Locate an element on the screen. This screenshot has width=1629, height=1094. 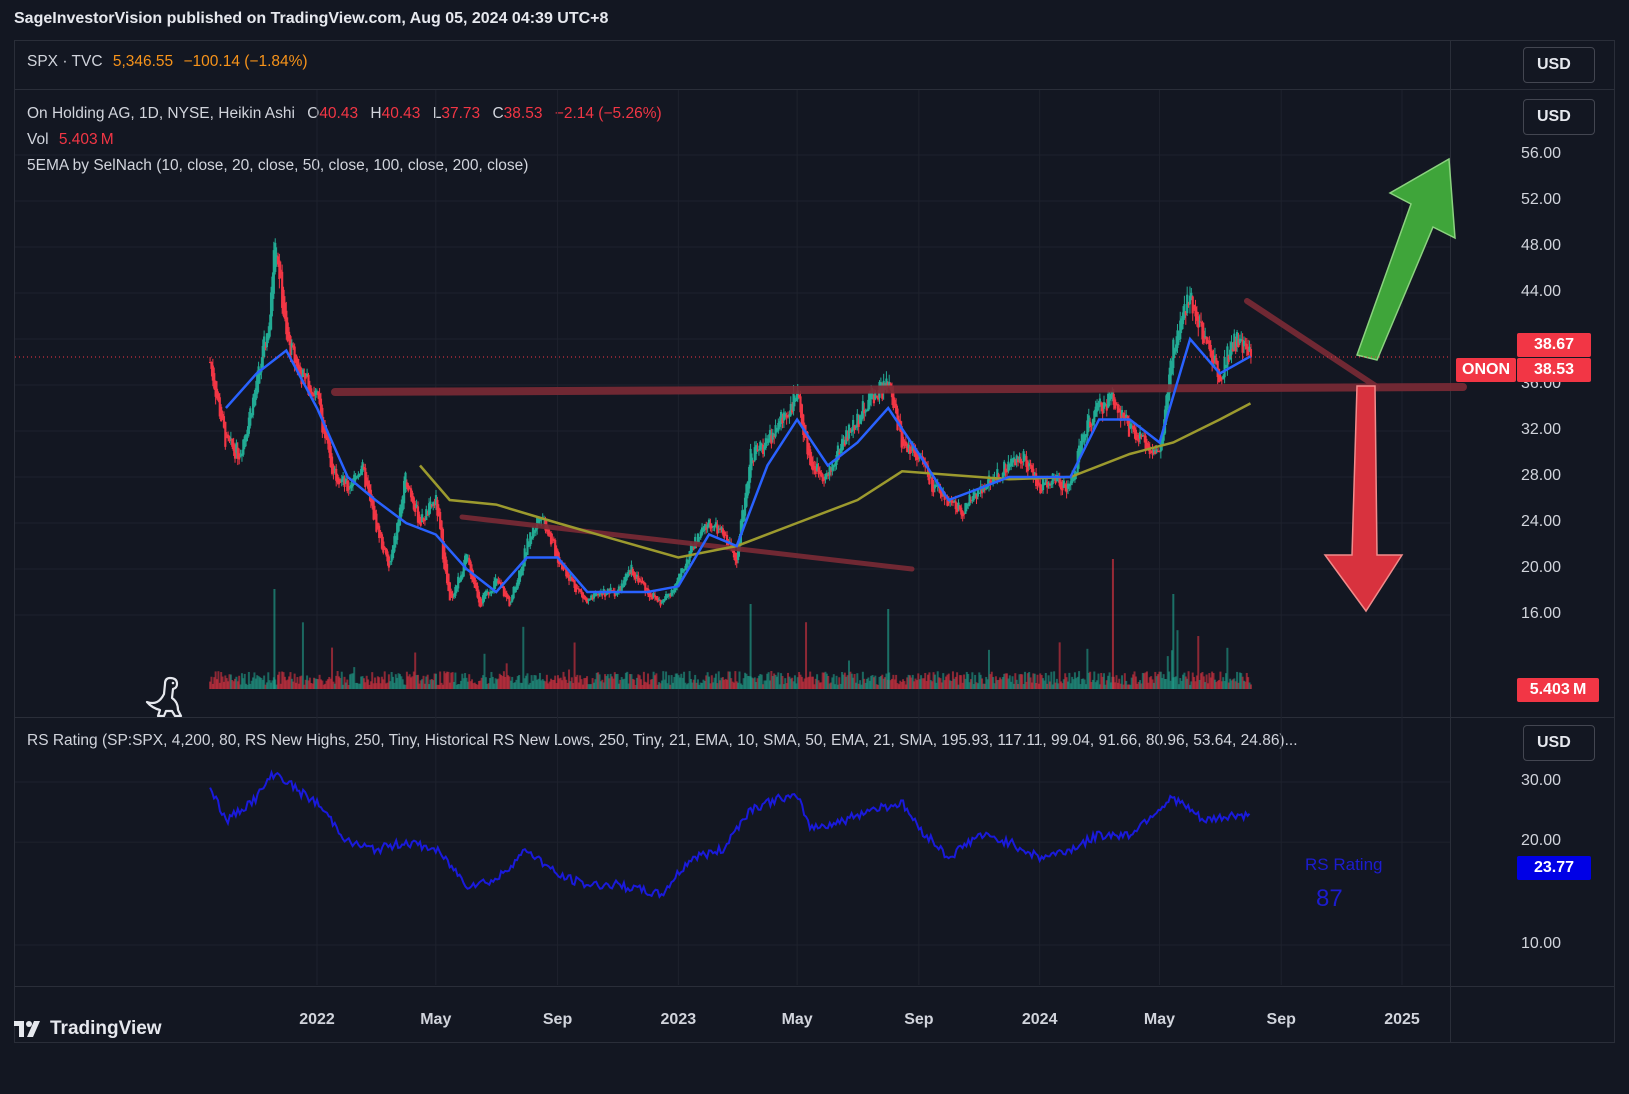
currency-button-rs: USD is located at coordinates (1559, 743).